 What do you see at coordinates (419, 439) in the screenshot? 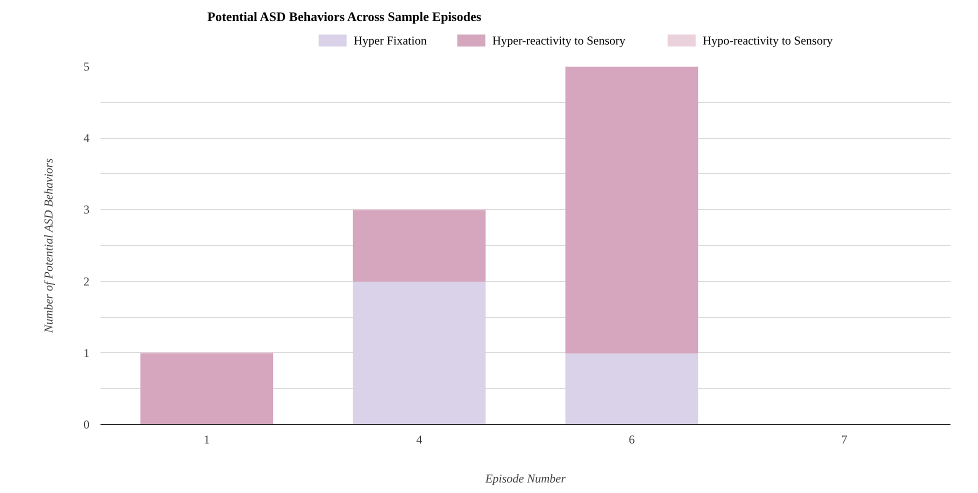
I see `x-tick-label: 4` at bounding box center [419, 439].